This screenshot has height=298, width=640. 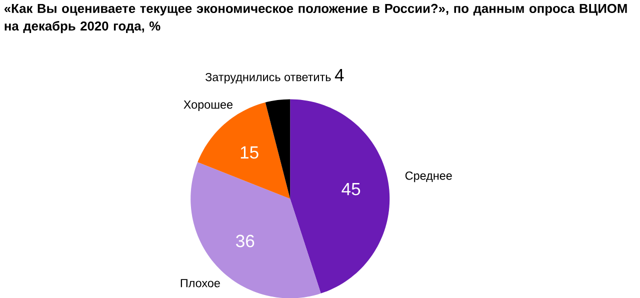 What do you see at coordinates (339, 74) in the screenshot?
I see `data-label: 4` at bounding box center [339, 74].